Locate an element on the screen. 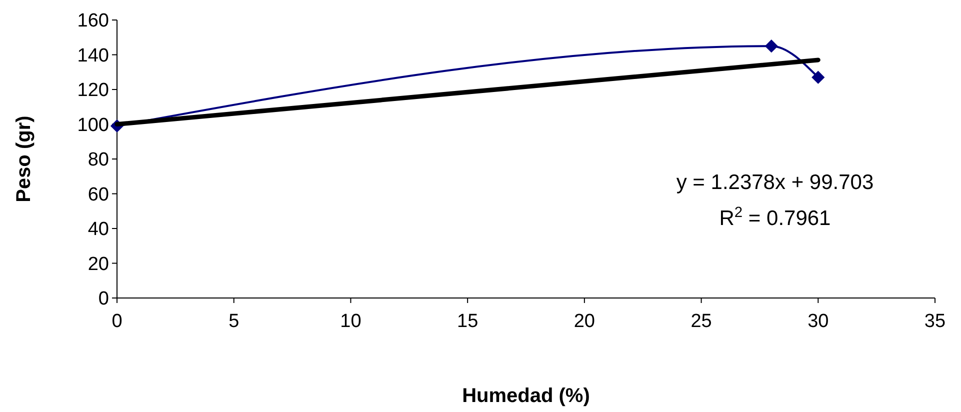 Image resolution: width=961 pixels, height=412 pixels. x-tick-label: 5 is located at coordinates (234, 321).